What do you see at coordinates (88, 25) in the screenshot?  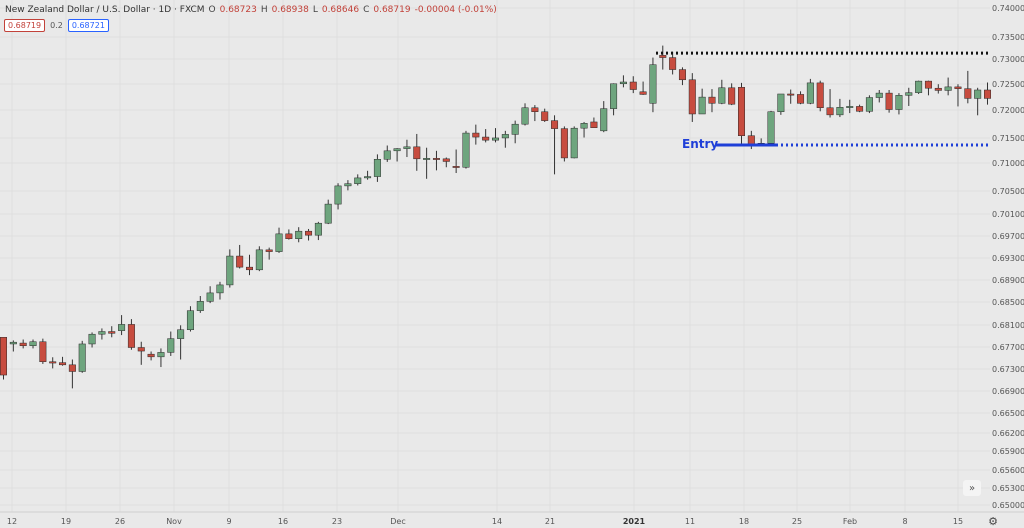 I see `buy-button: 0.68721` at bounding box center [88, 25].